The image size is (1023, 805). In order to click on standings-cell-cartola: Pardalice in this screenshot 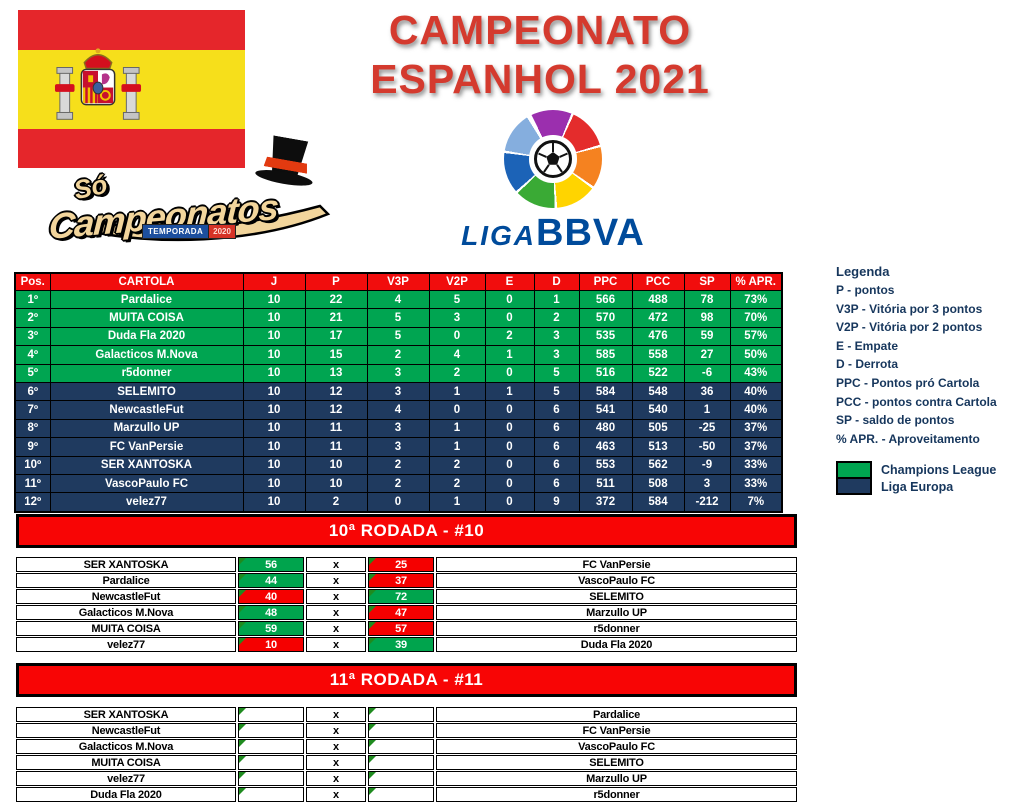, I will do `click(146, 299)`.